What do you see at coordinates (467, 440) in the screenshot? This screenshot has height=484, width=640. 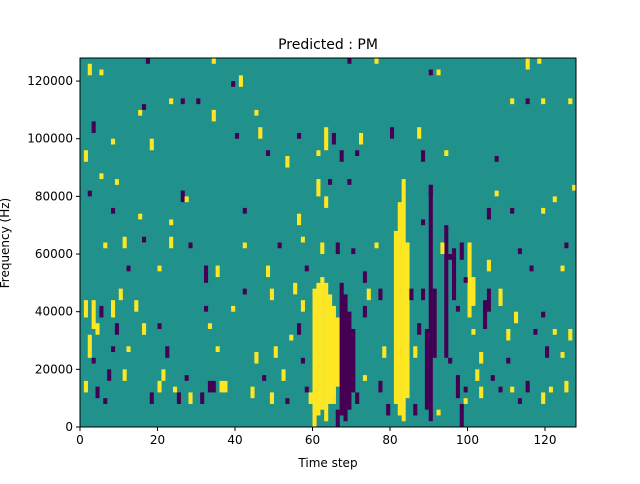 I see `x-tick-label: 100` at bounding box center [467, 440].